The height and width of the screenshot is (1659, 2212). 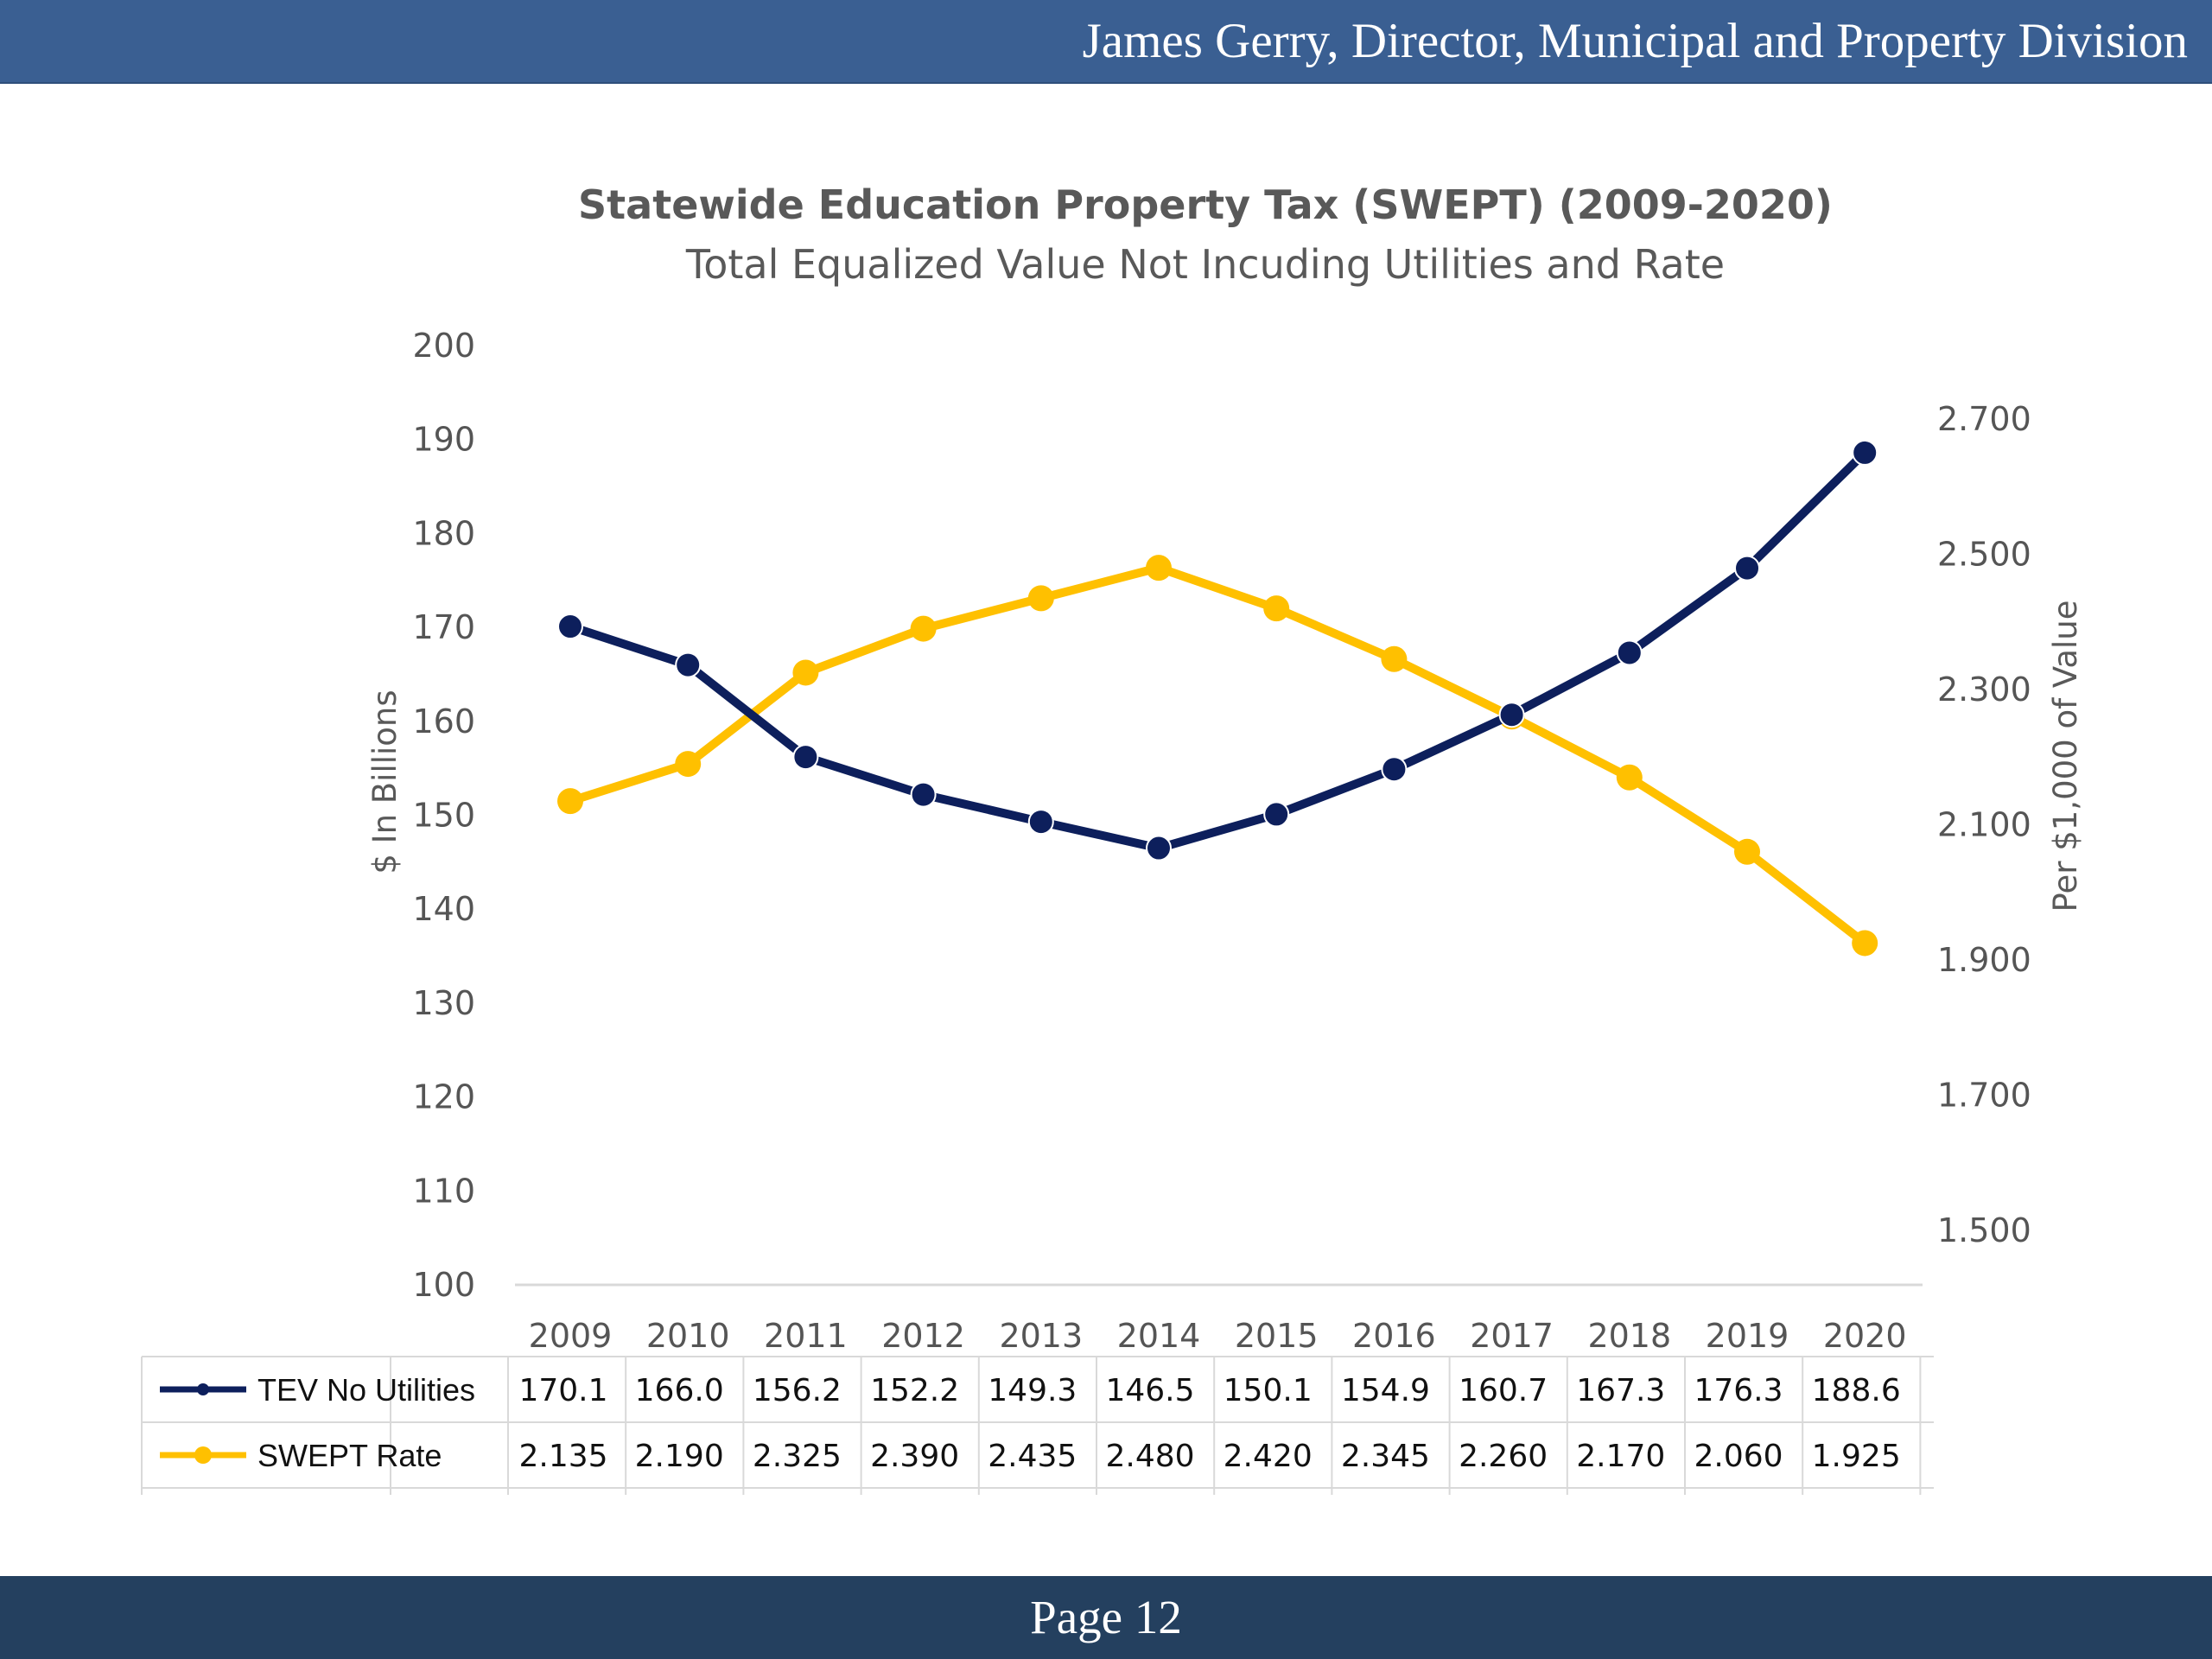 What do you see at coordinates (1620, 1456) in the screenshot?
I see `table-cell-value: 2.170` at bounding box center [1620, 1456].